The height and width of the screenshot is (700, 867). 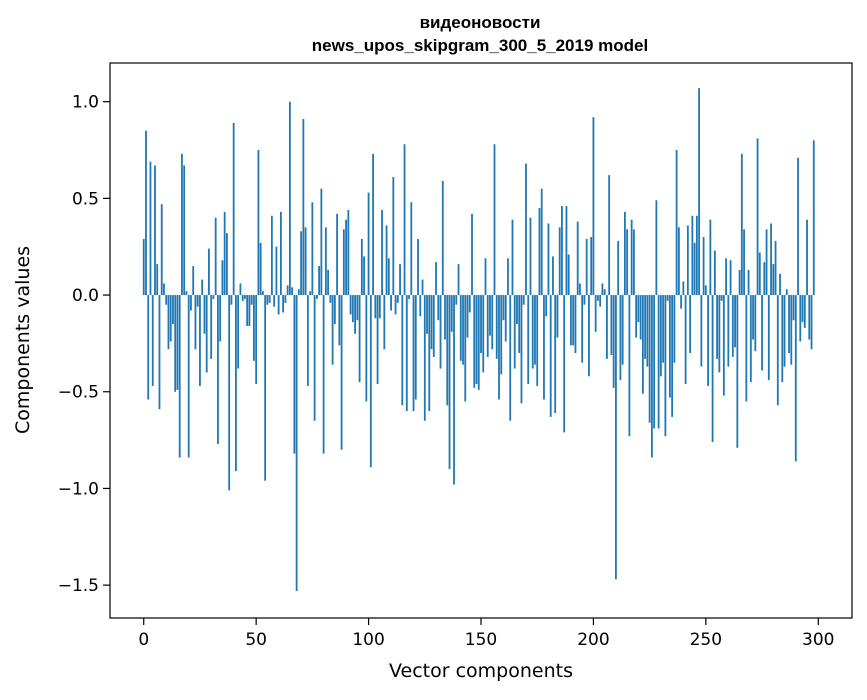 I want to click on x-tick-label: 50, so click(x=256, y=640).